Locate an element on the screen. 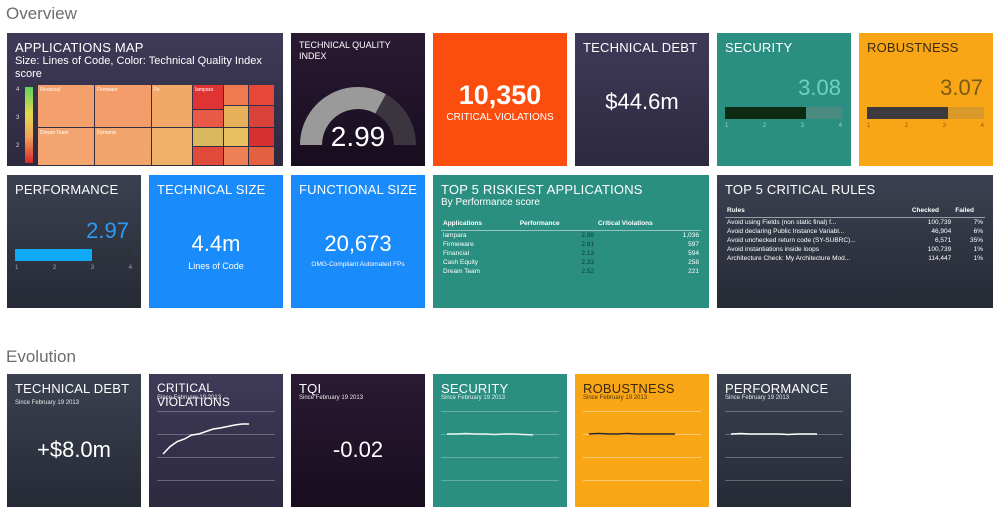 The width and height of the screenshot is (1000, 512). performance-cell: 2.13 is located at coordinates (587, 253).